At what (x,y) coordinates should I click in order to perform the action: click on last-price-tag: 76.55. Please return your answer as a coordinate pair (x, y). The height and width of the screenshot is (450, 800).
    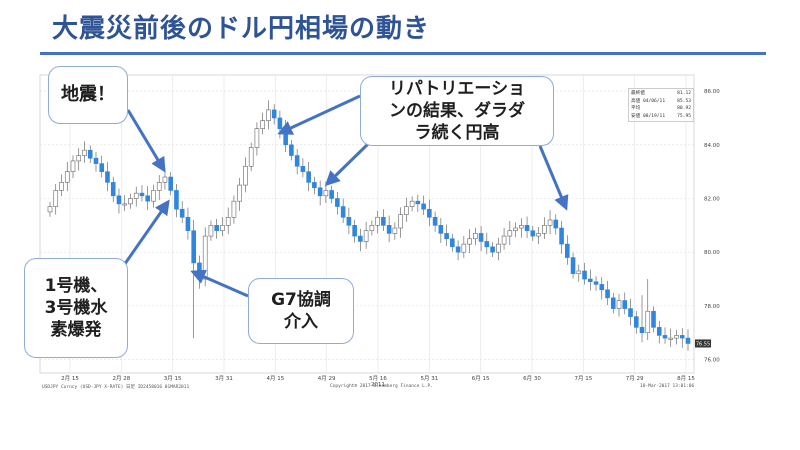
    Looking at the image, I should click on (703, 343).